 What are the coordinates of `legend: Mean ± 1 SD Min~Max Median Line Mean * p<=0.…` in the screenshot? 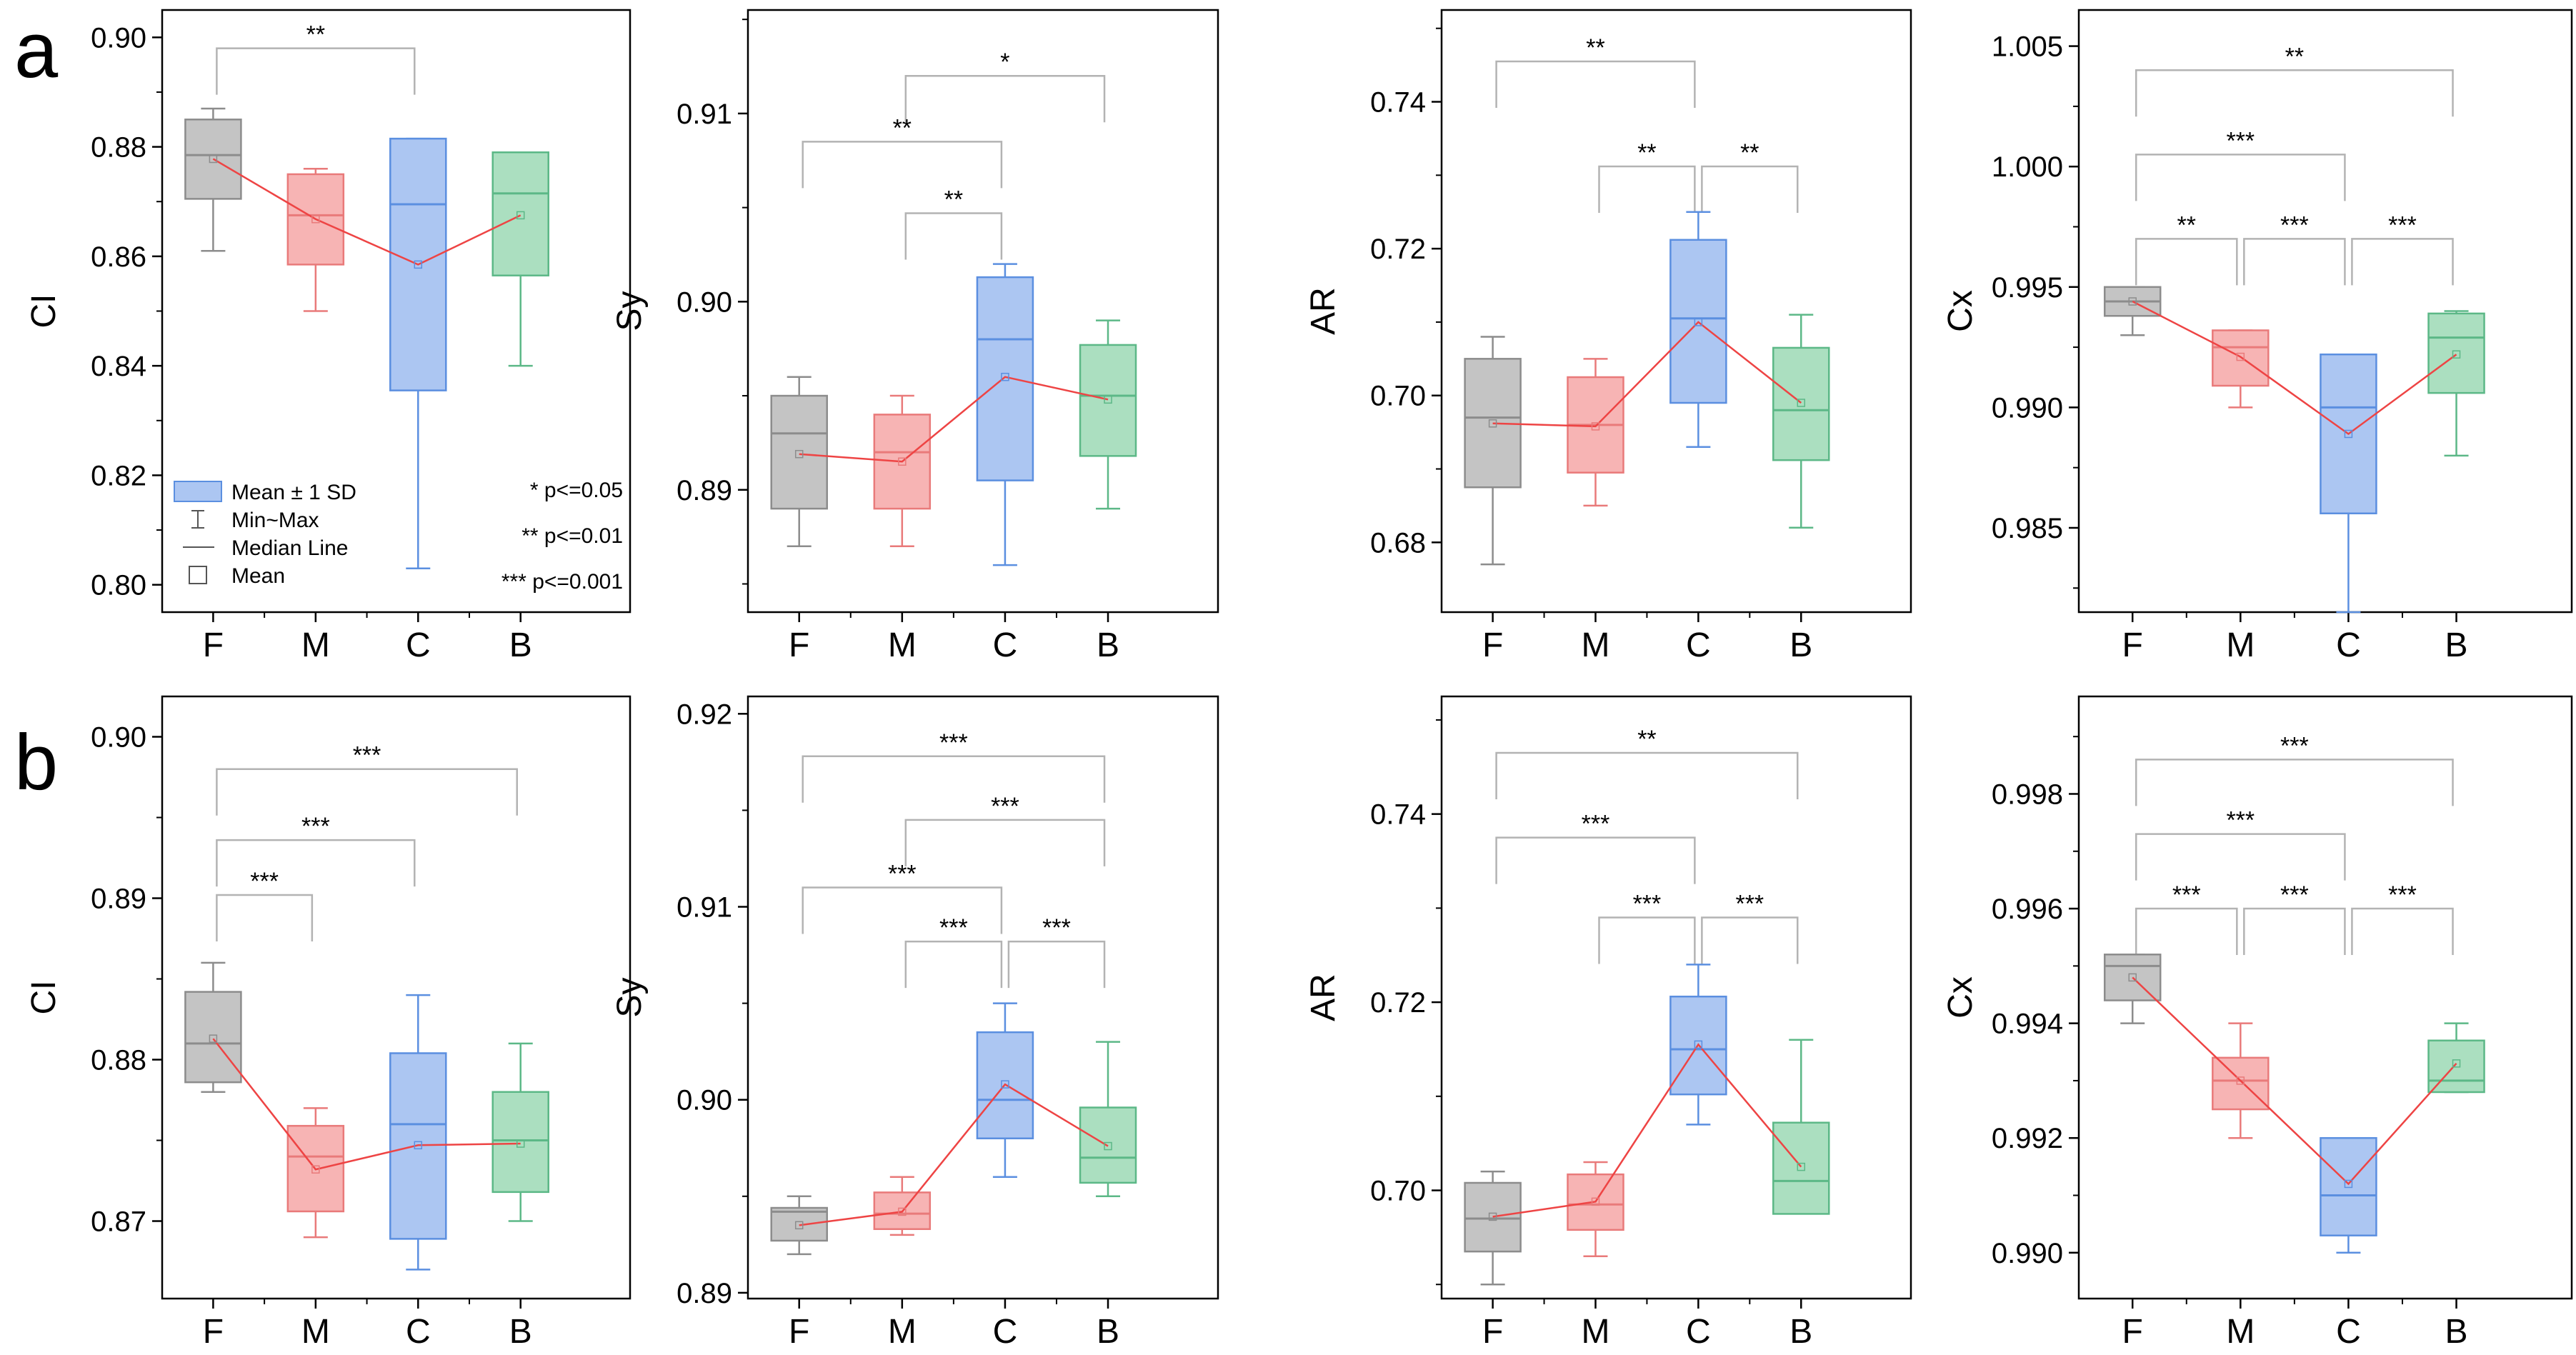 It's located at (398, 536).